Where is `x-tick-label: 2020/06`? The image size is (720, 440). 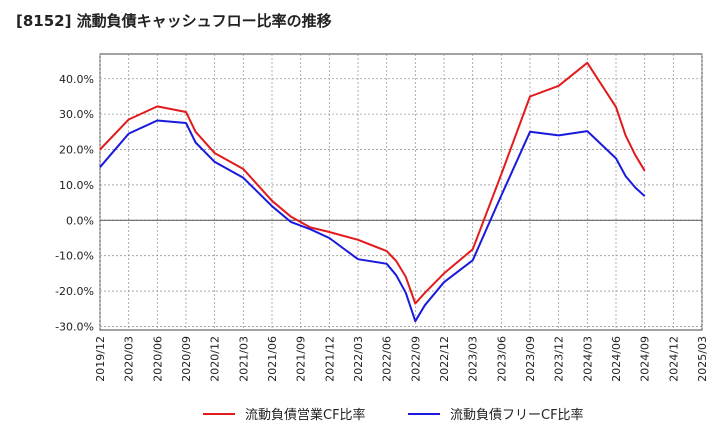 x-tick-label: 2020/06 is located at coordinates (157, 359).